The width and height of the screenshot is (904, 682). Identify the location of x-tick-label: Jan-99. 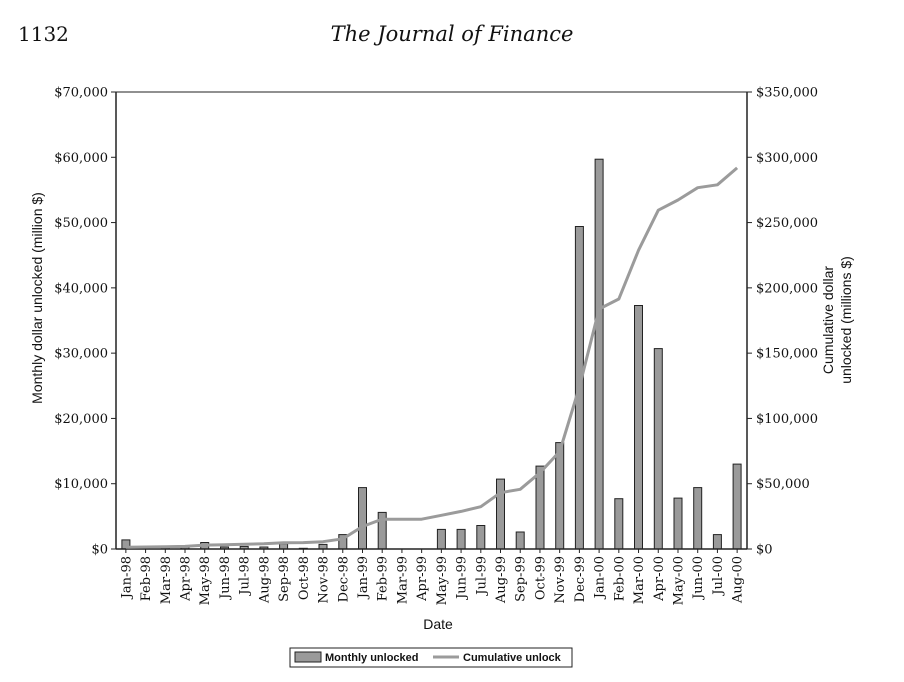
(363, 578).